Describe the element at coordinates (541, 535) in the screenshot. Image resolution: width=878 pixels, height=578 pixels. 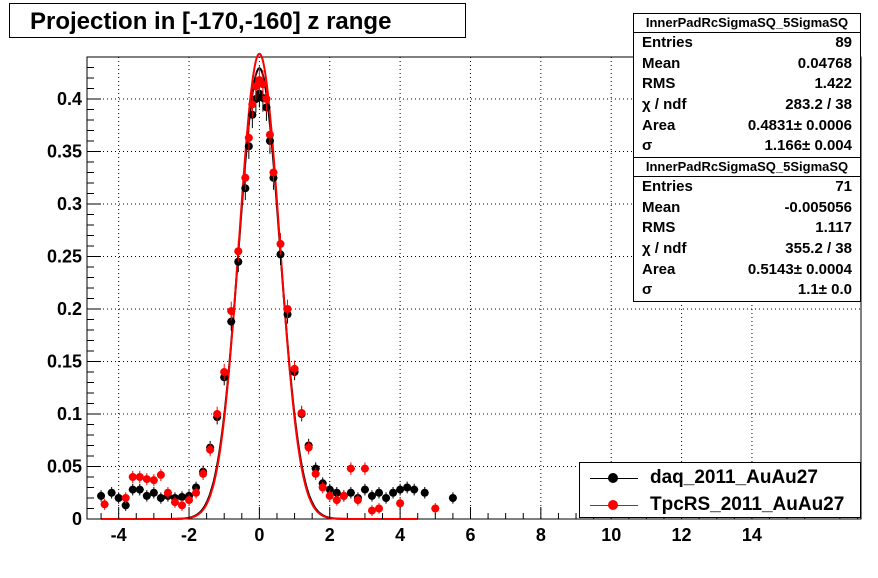
I see `x-tick-label: 8` at that location.